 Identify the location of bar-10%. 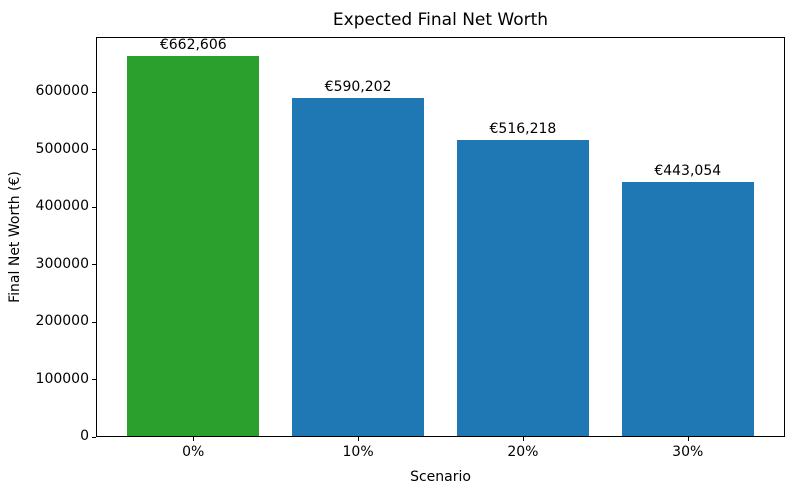
(358, 266).